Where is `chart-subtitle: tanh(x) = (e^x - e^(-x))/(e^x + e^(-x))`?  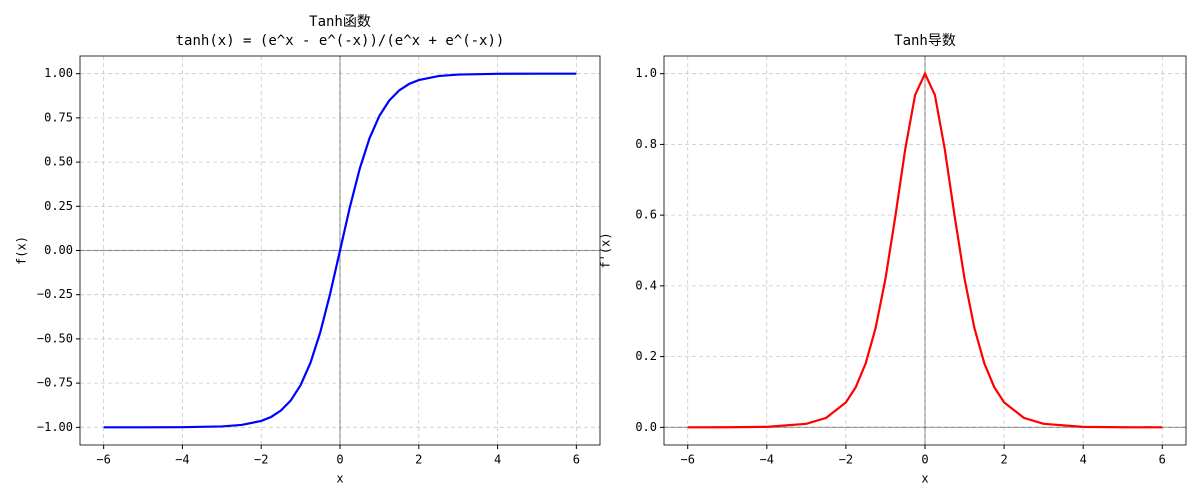
chart-subtitle: tanh(x) = (e^x - e^(-x))/(e^x + e^(-x)) is located at coordinates (340, 41).